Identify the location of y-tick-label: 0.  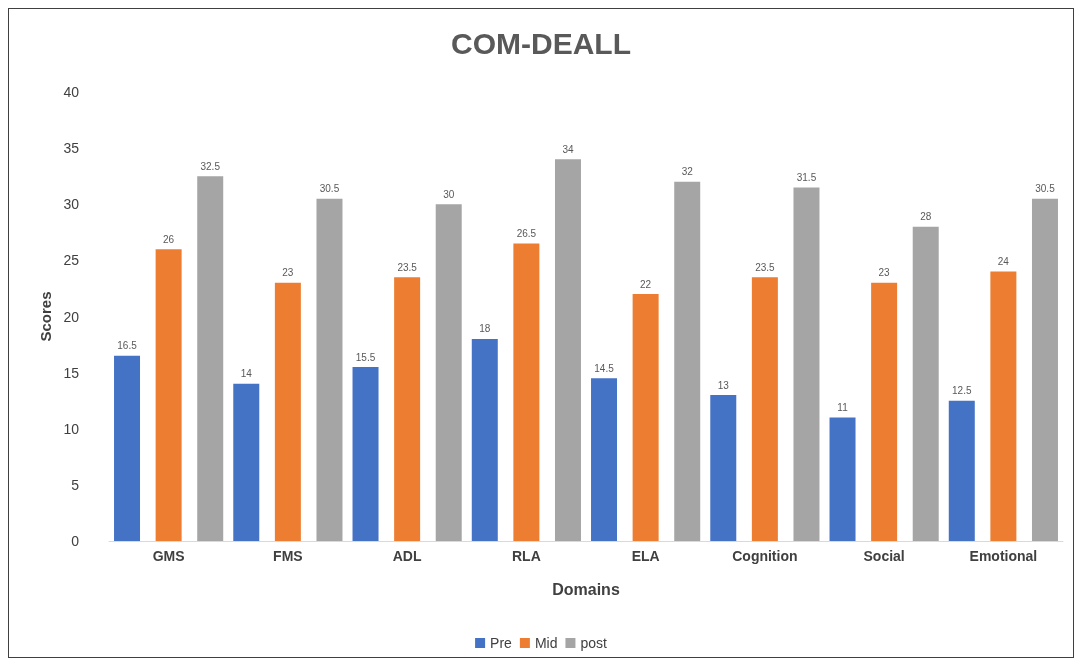
(75, 541).